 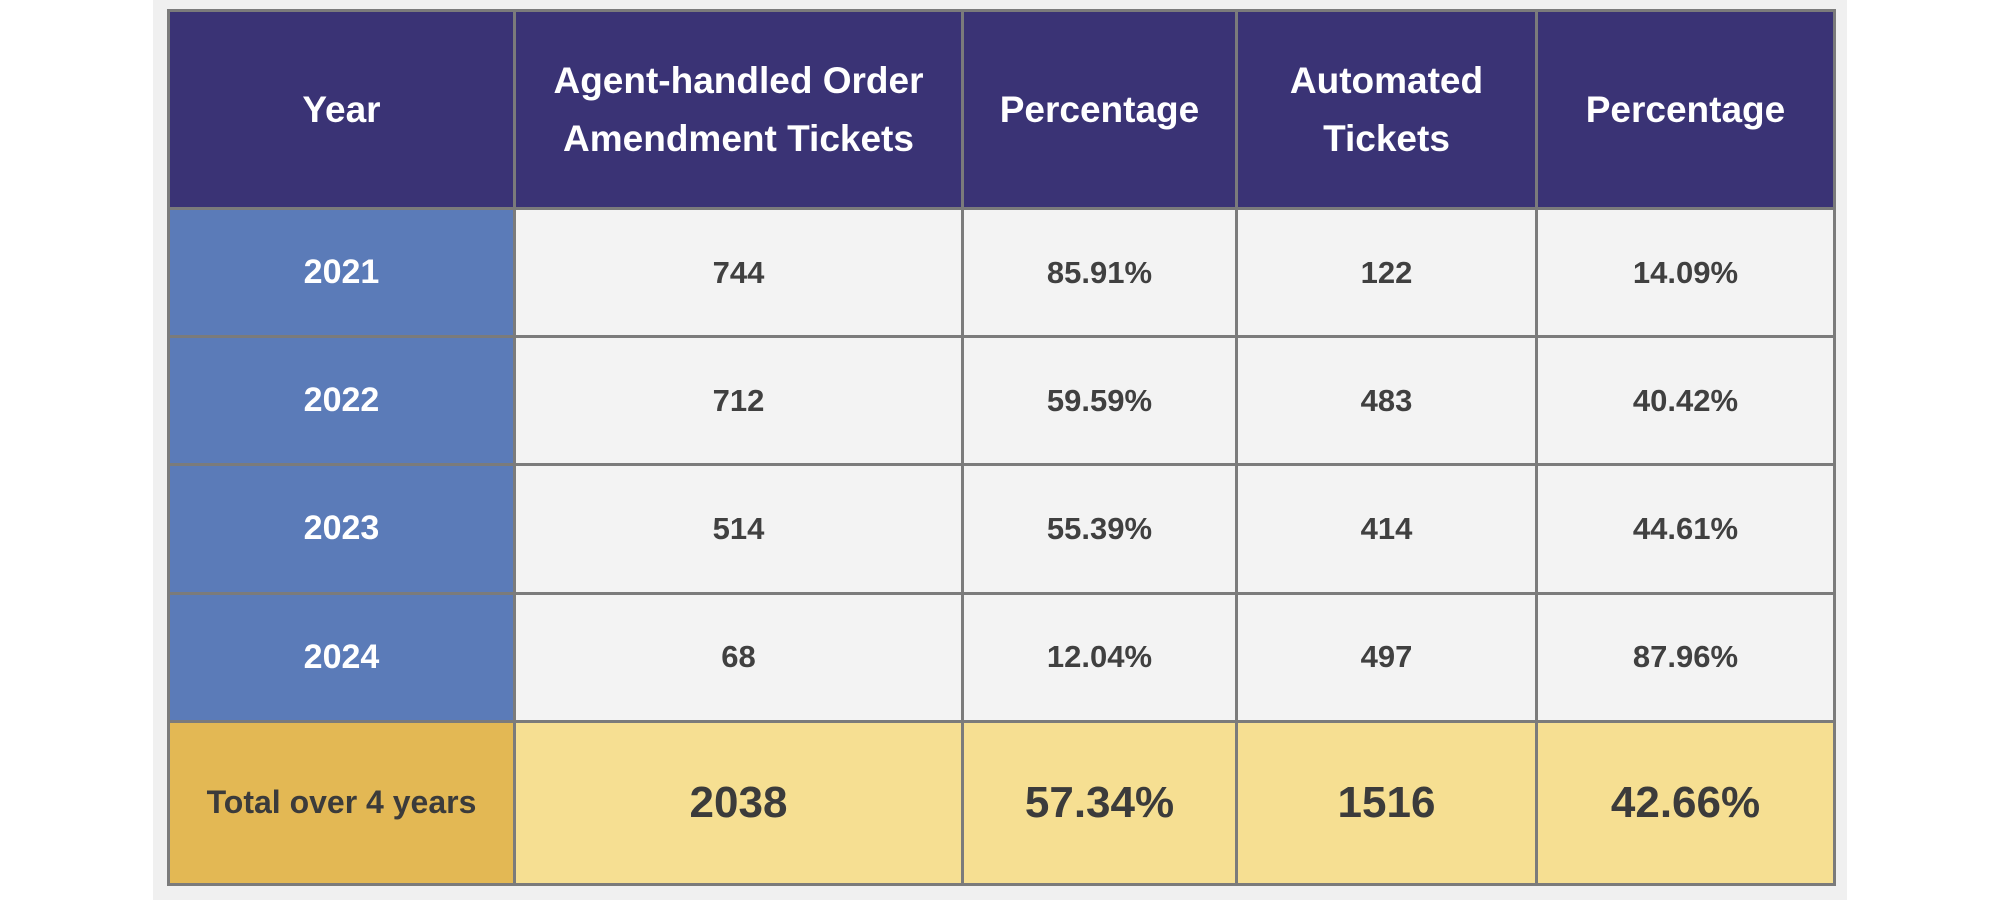 What do you see at coordinates (341, 529) in the screenshot?
I see `year-cell: 2023` at bounding box center [341, 529].